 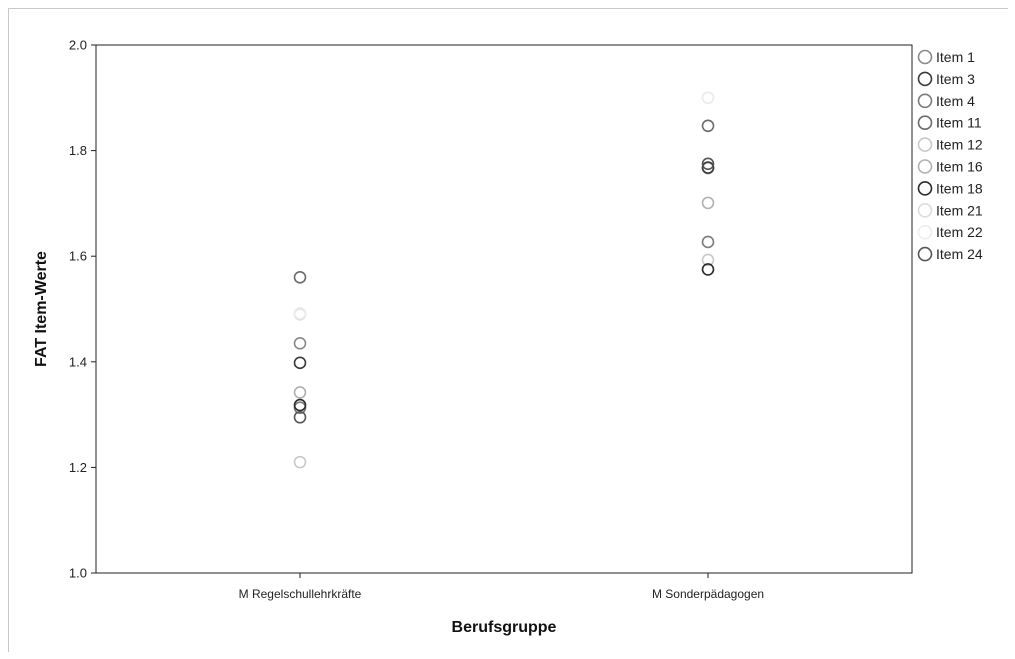 I want to click on legend-label: Item 3, so click(x=955, y=79).